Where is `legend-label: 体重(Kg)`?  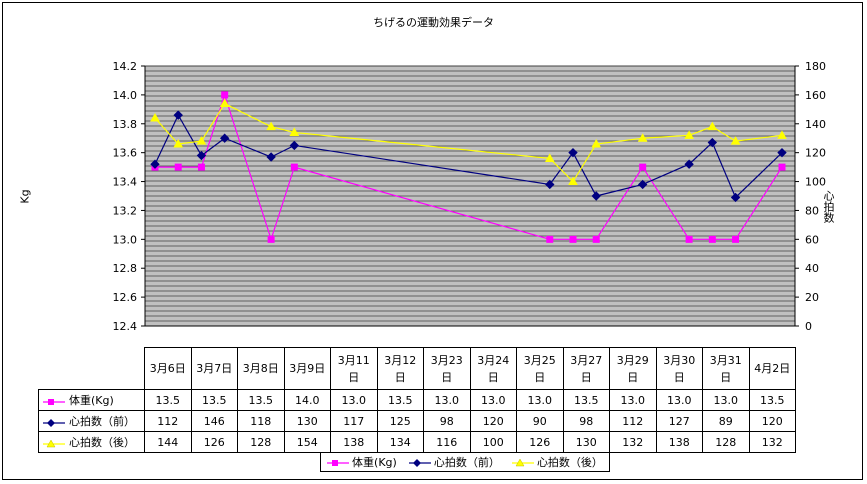
legend-label: 体重(Kg) is located at coordinates (374, 462).